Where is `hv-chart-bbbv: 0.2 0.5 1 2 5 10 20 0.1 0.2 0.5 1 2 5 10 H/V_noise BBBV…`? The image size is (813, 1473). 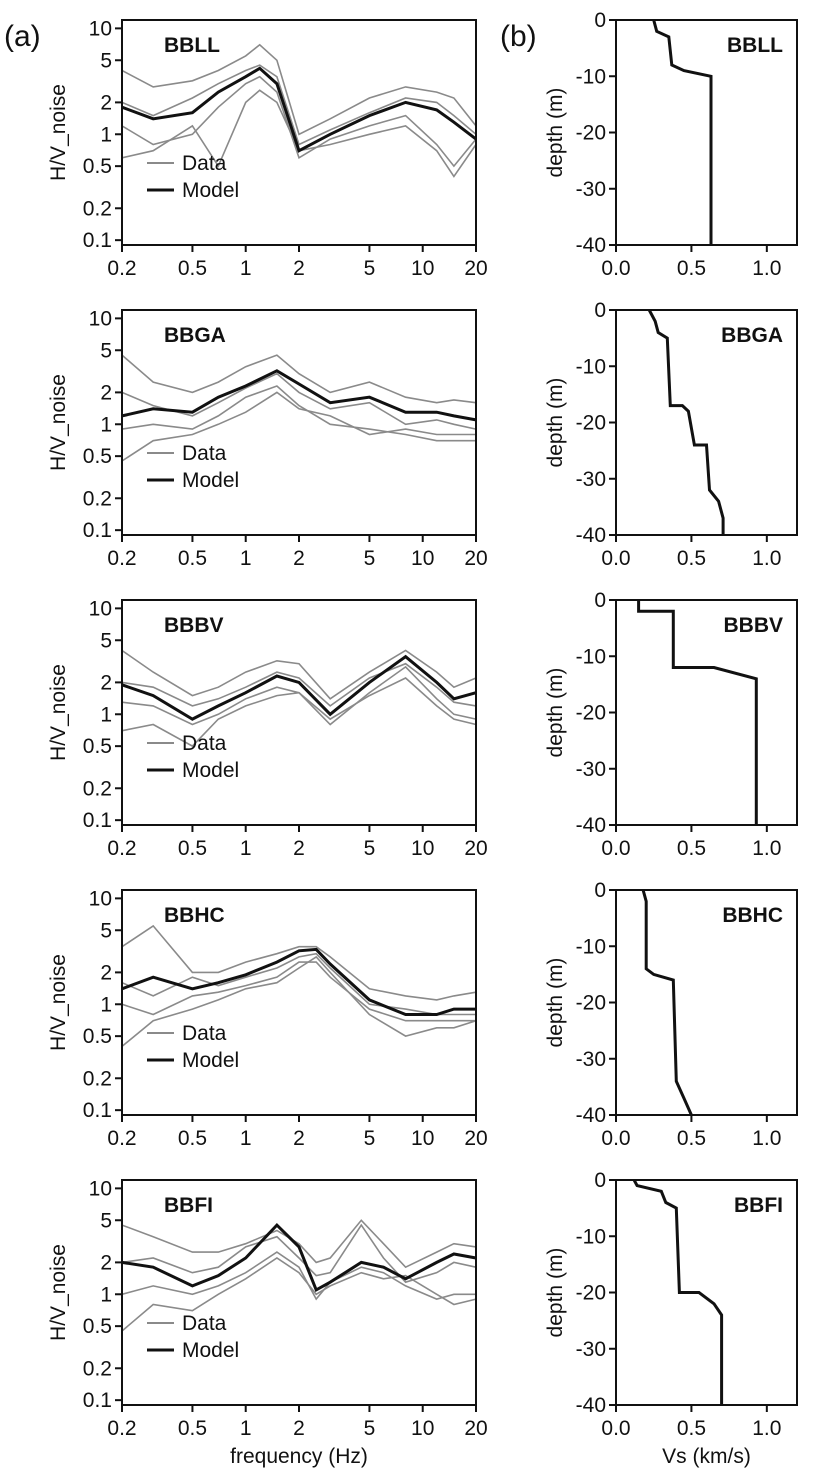 hv-chart-bbbv: 0.2 0.5 1 2 5 10 20 0.1 0.2 0.5 1 2 5 10 H/V_noise BBBV… is located at coordinates (267, 728).